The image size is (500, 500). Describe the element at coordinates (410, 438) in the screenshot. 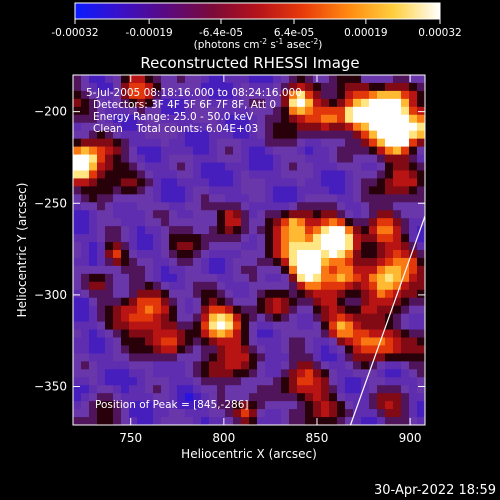

I see `x-tick-label: 900` at that location.